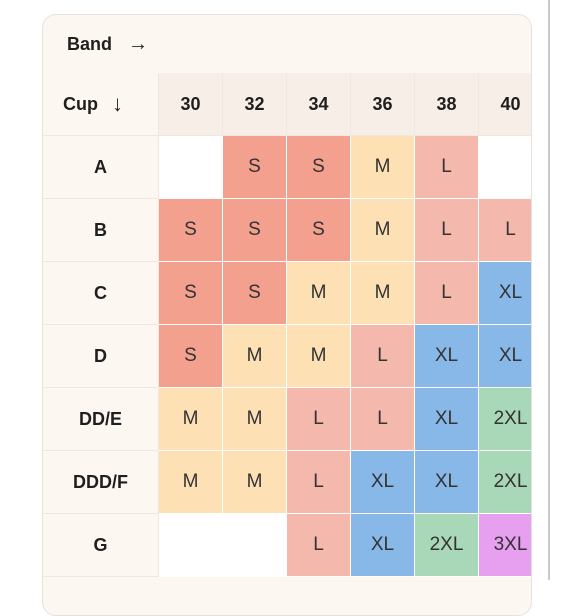 The image size is (580, 616). What do you see at coordinates (287, 44) in the screenshot?
I see `band-header: Band →` at bounding box center [287, 44].